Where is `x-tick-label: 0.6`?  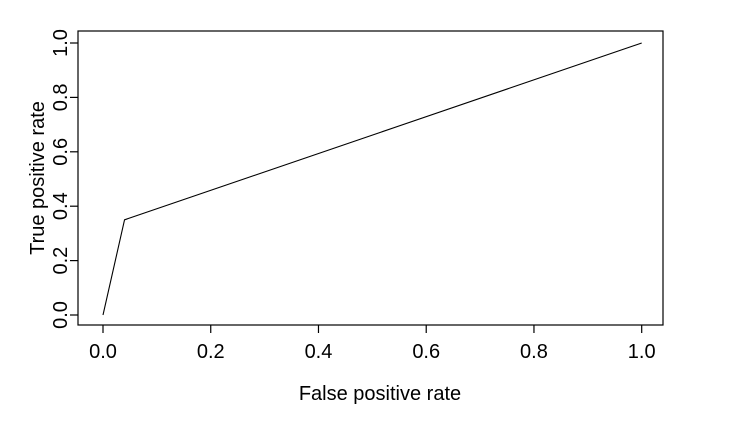 x-tick-label: 0.6 is located at coordinates (426, 352).